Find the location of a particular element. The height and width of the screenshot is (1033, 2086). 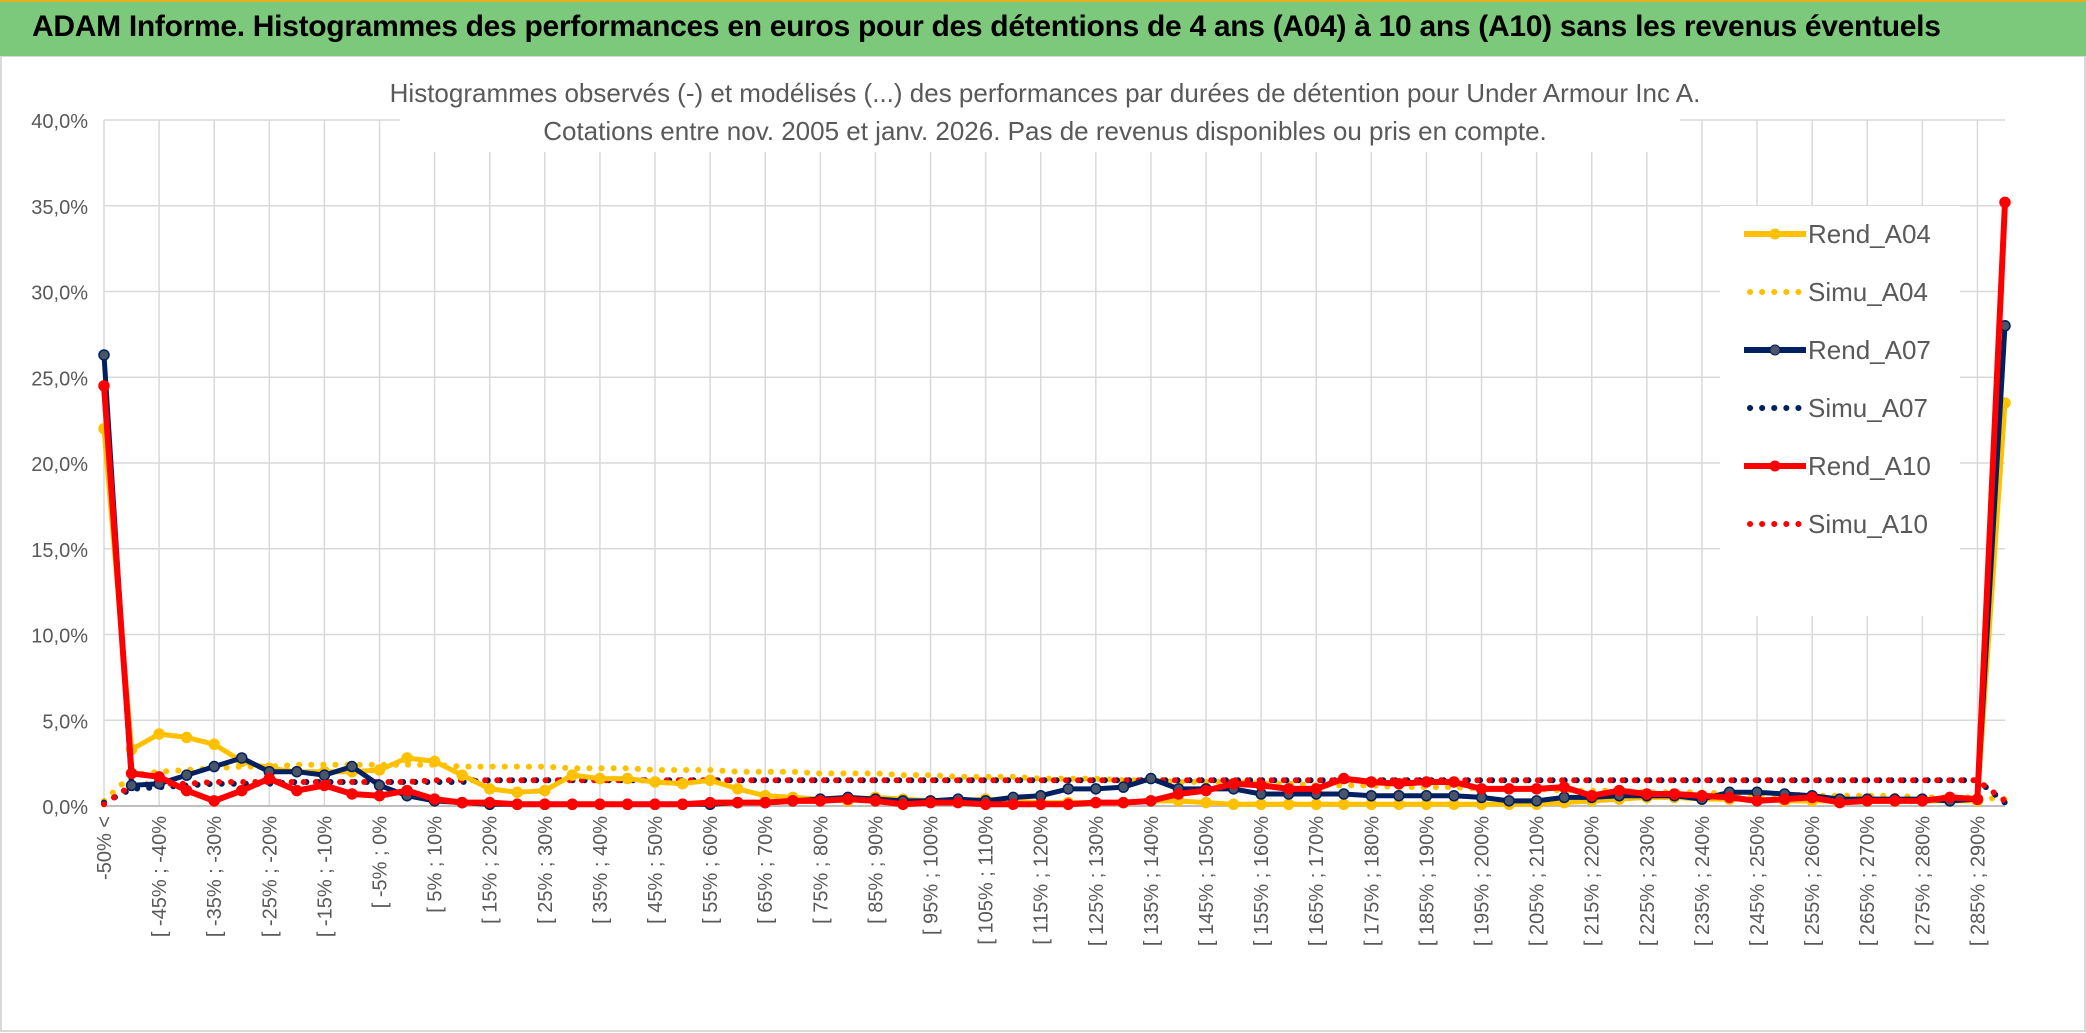

x-tick-label: [ -45% ; -40% is located at coordinates (160, 876).